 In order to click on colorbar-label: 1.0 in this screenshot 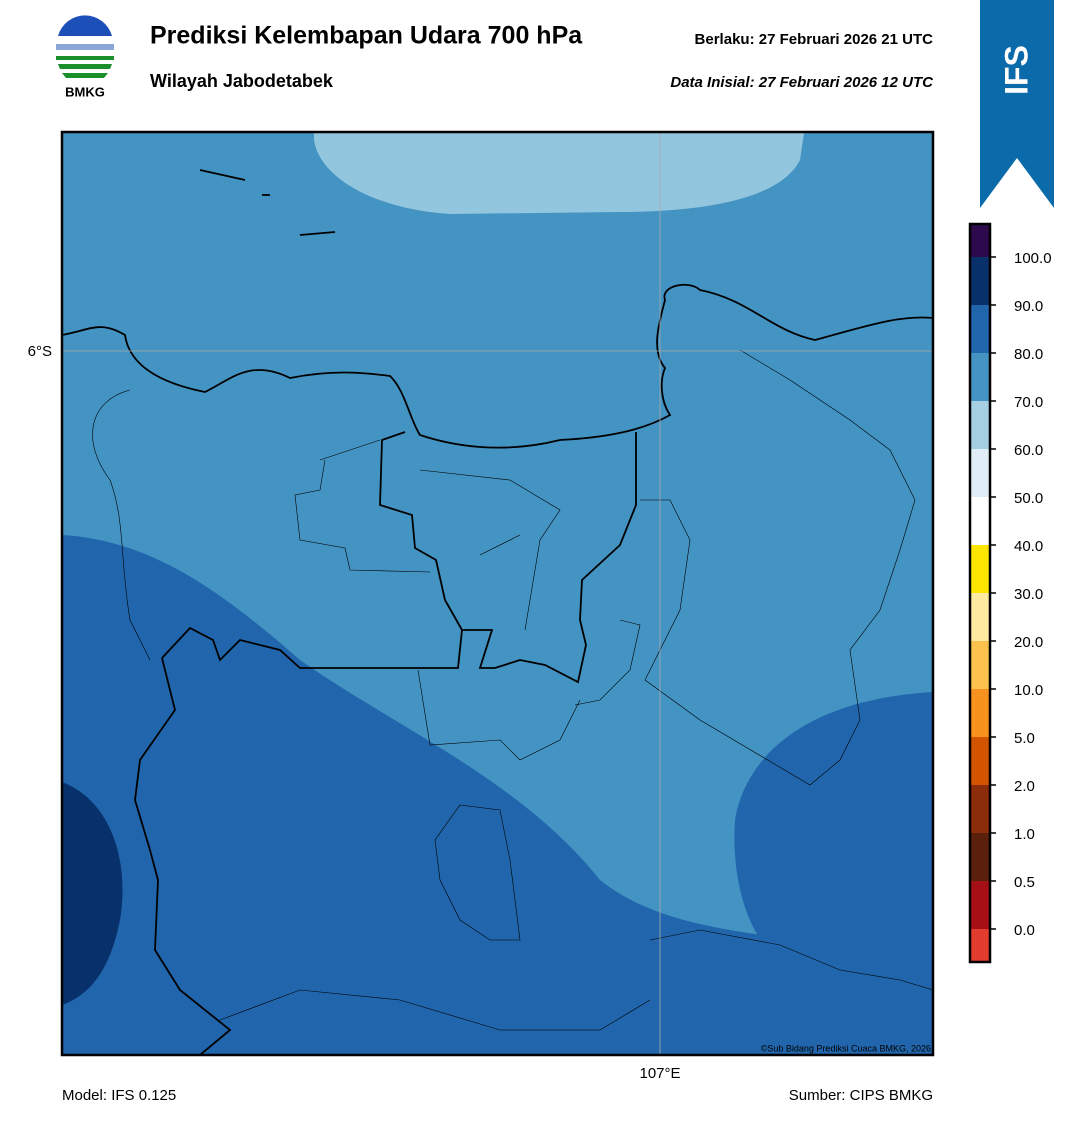, I will do `click(1024, 834)`.